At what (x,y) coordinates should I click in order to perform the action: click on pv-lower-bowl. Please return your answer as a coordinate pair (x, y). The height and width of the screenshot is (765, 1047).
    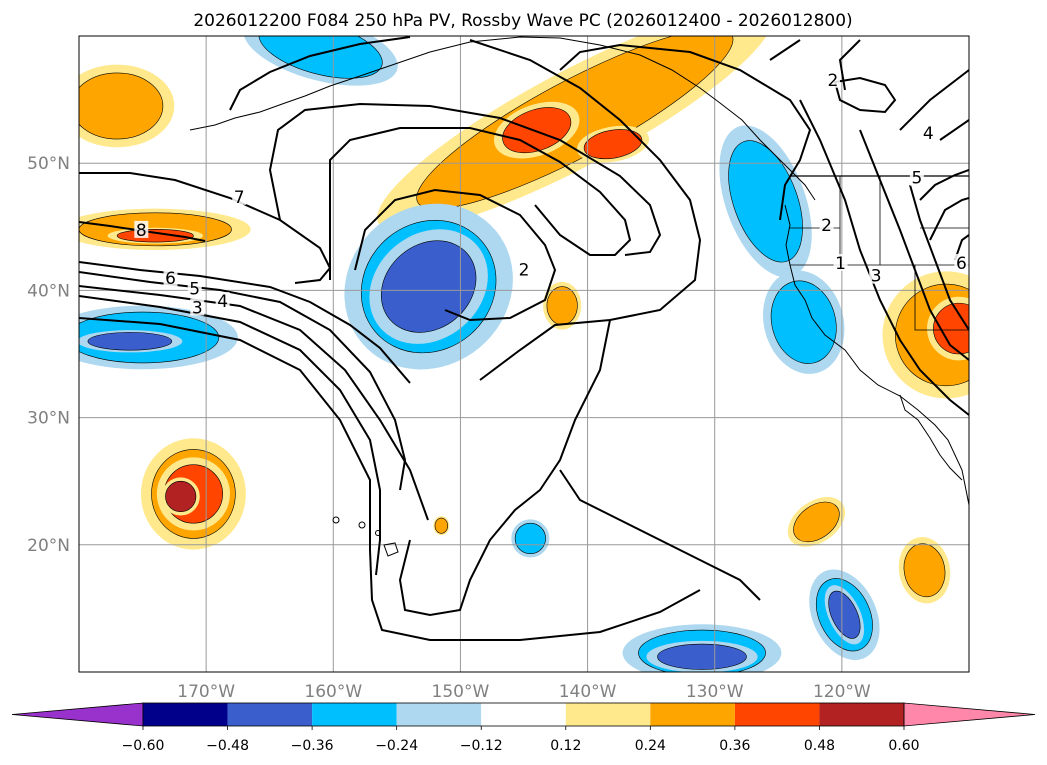
    Looking at the image, I should click on (660, 535).